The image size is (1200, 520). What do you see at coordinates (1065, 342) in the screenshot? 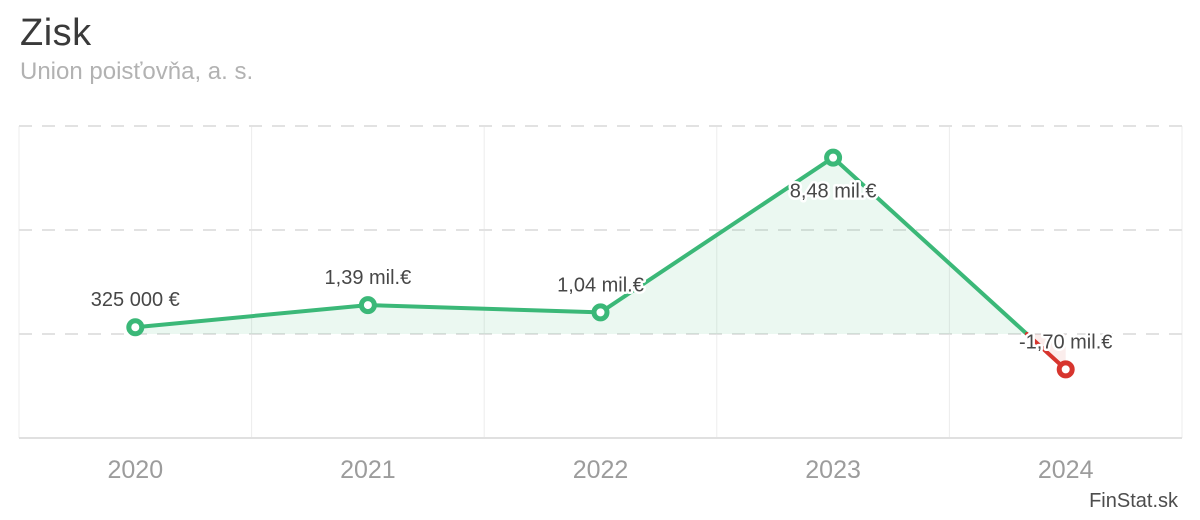
I see `data-label-2024: -1,70 mil.€` at bounding box center [1065, 342].